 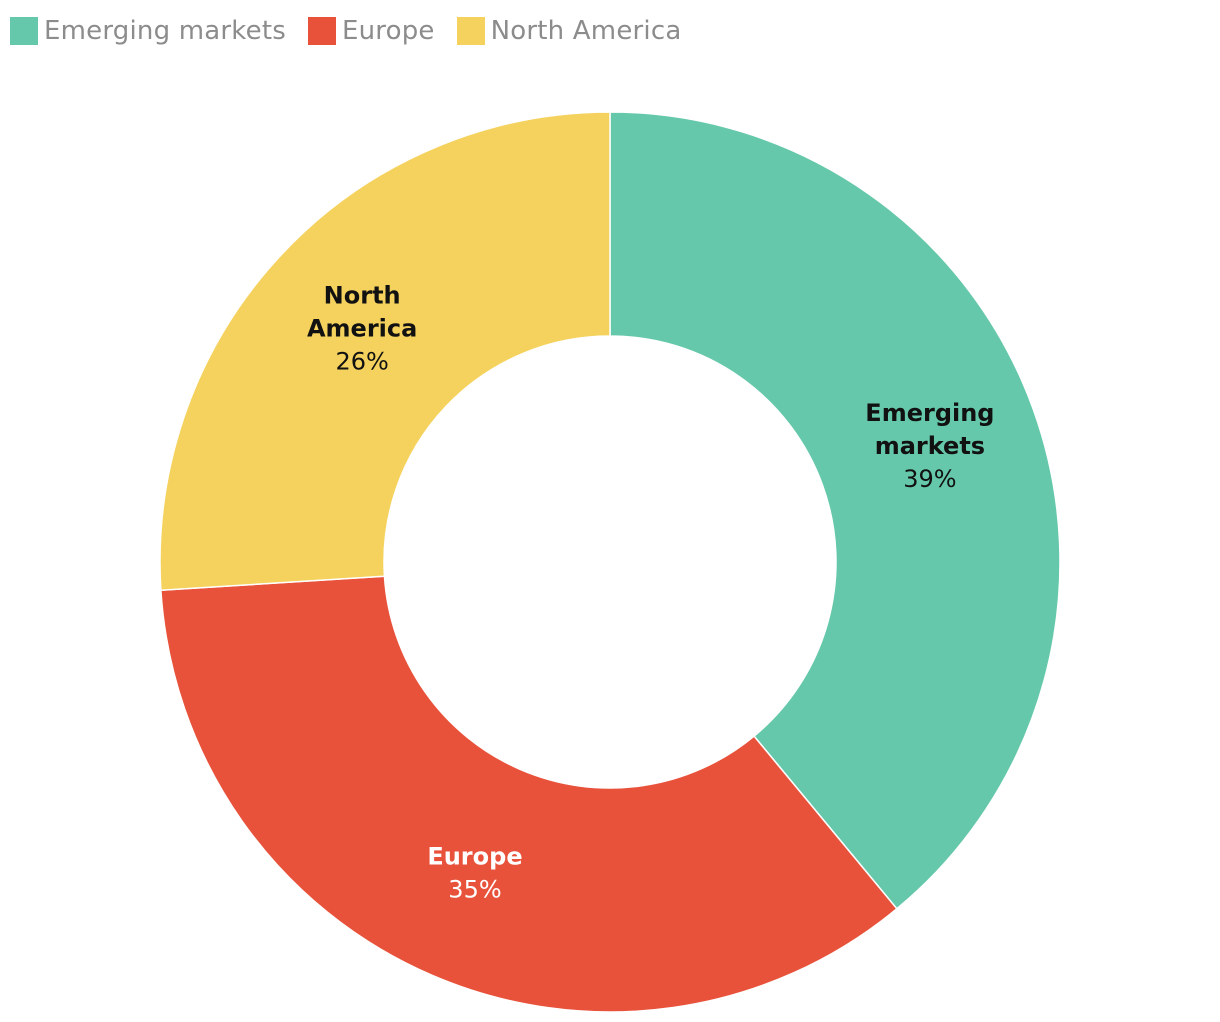 I want to click on slice-label-north-america: North America 26%, so click(x=362, y=328).